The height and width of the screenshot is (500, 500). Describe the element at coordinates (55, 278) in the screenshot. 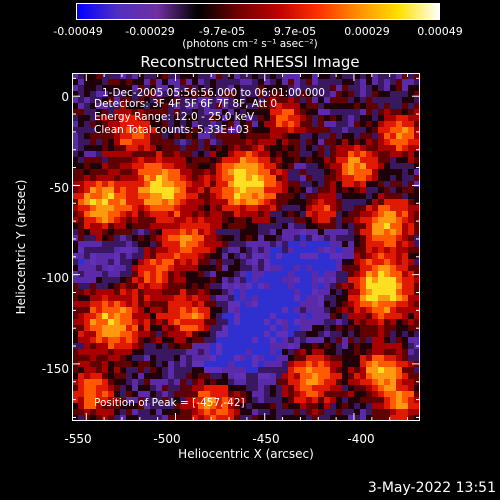

I see `y-tick-label: -100` at that location.